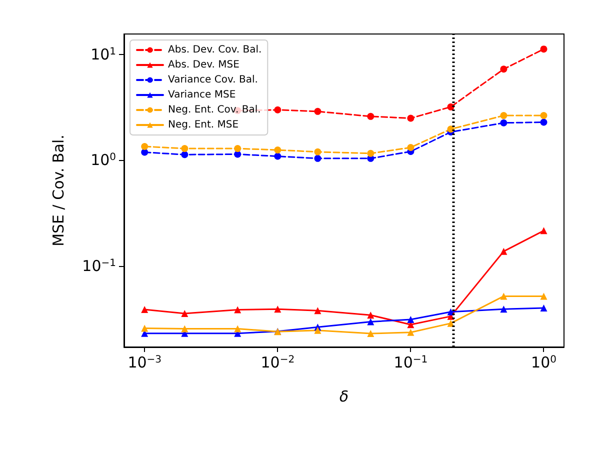  What do you see at coordinates (213, 80) in the screenshot?
I see `legend-label: Variance Cov. Bal.` at bounding box center [213, 80].